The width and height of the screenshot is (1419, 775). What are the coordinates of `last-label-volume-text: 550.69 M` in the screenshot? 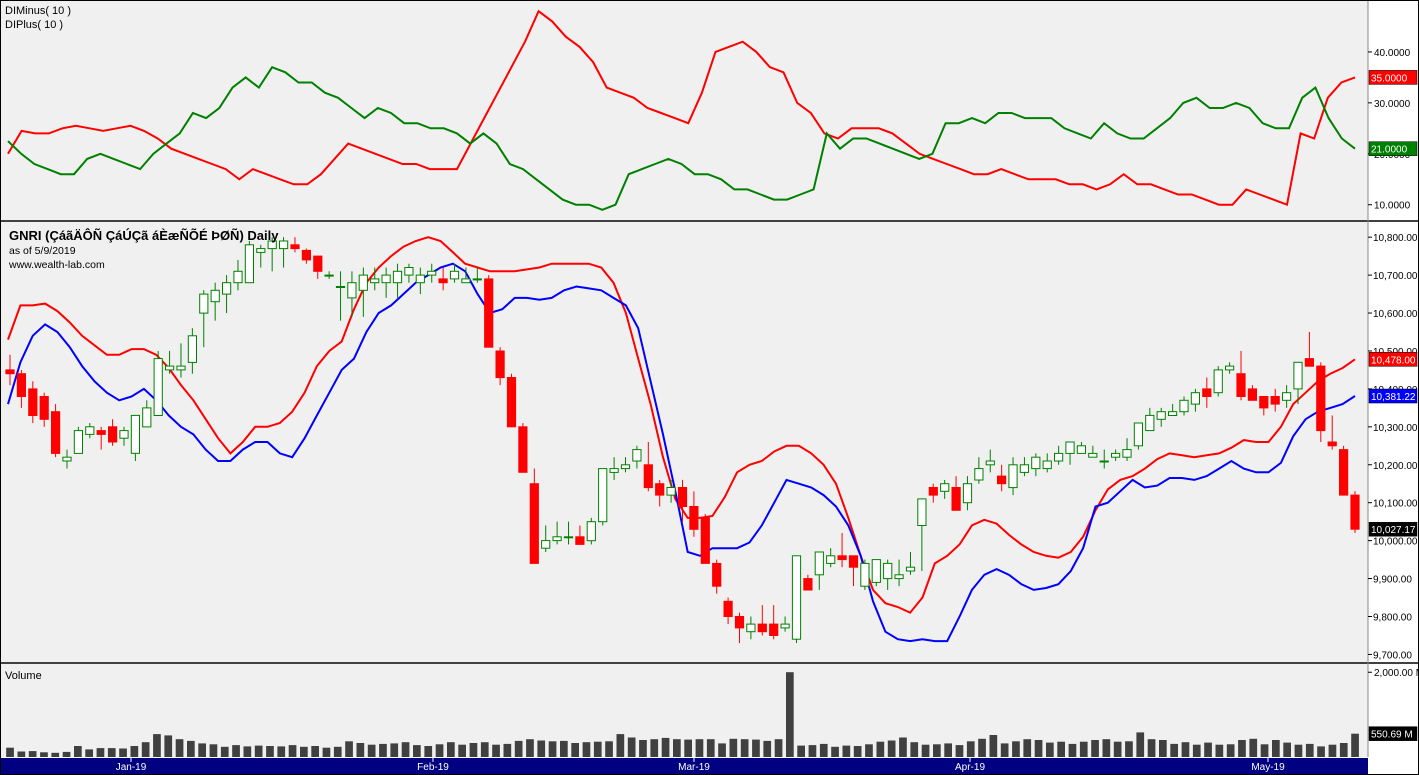 It's located at (1392, 735).